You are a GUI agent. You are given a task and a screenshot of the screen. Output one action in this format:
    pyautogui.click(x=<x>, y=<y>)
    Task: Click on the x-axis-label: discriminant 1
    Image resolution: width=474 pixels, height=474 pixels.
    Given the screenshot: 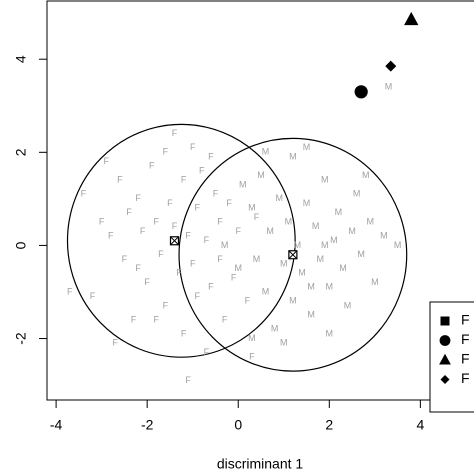 What is the action you would take?
    pyautogui.click(x=260, y=464)
    